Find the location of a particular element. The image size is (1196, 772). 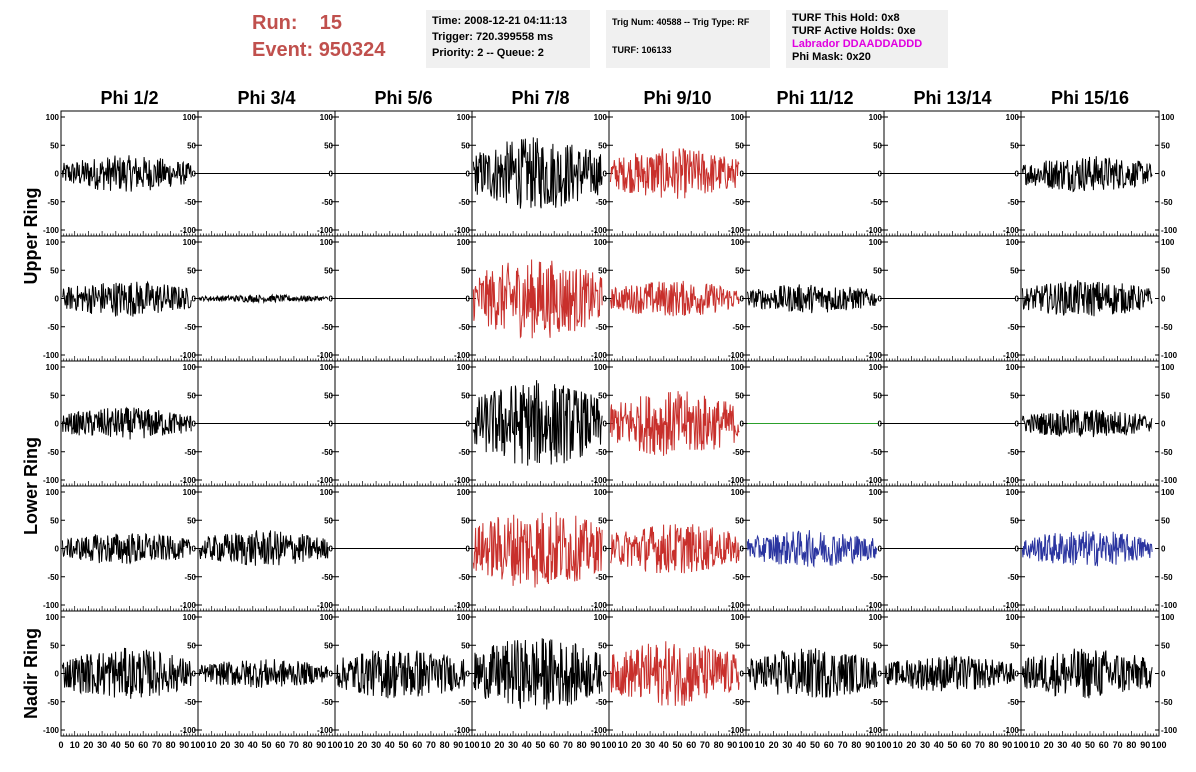

run-row: Run: 15 is located at coordinates (318, 23).